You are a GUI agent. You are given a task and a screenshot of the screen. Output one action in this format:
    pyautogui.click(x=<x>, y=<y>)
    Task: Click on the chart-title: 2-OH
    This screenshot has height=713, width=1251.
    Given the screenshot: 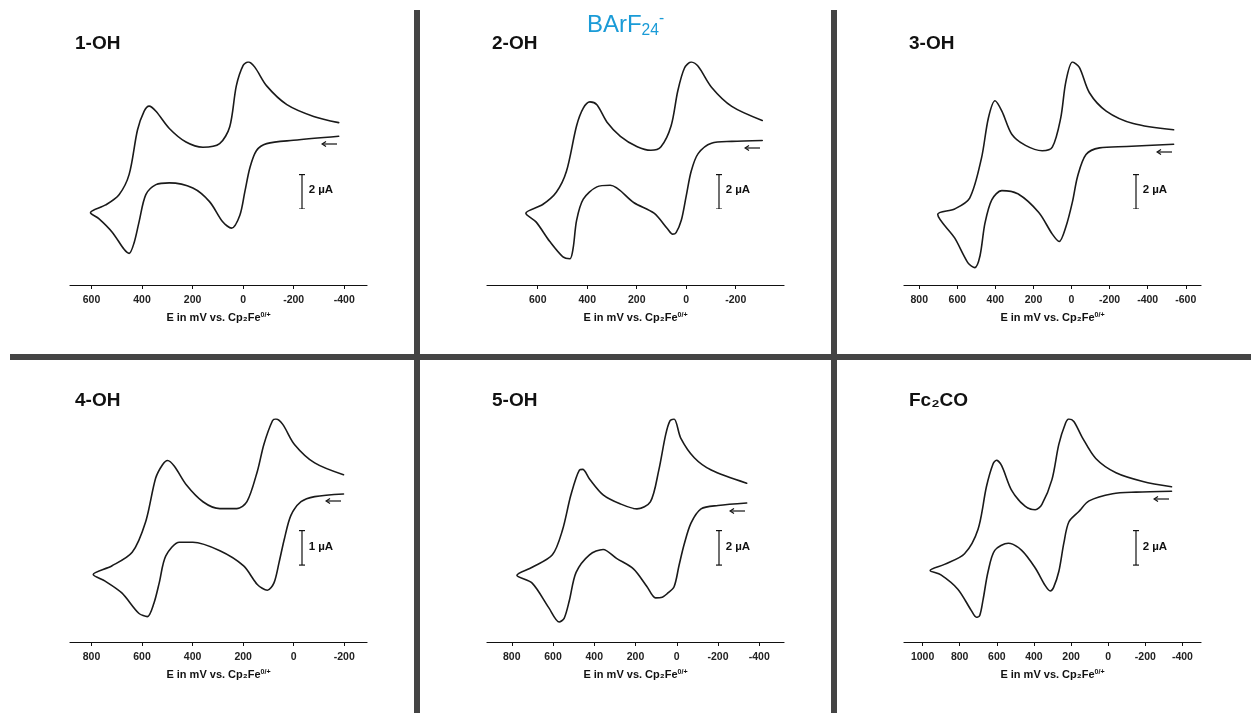 What is the action you would take?
    pyautogui.click(x=515, y=42)
    